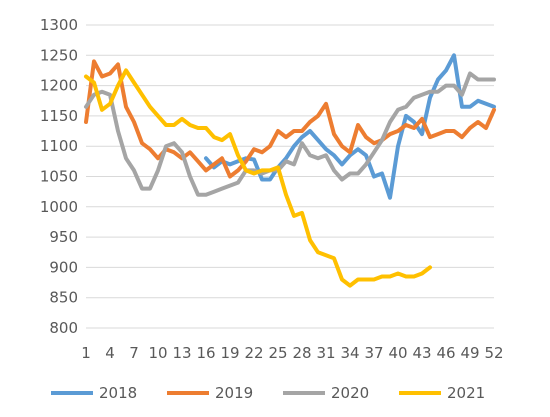 Image resolution: width=550 pixels, height=417 pixels. I want to click on y-tick-label: 850, so click(63, 298).